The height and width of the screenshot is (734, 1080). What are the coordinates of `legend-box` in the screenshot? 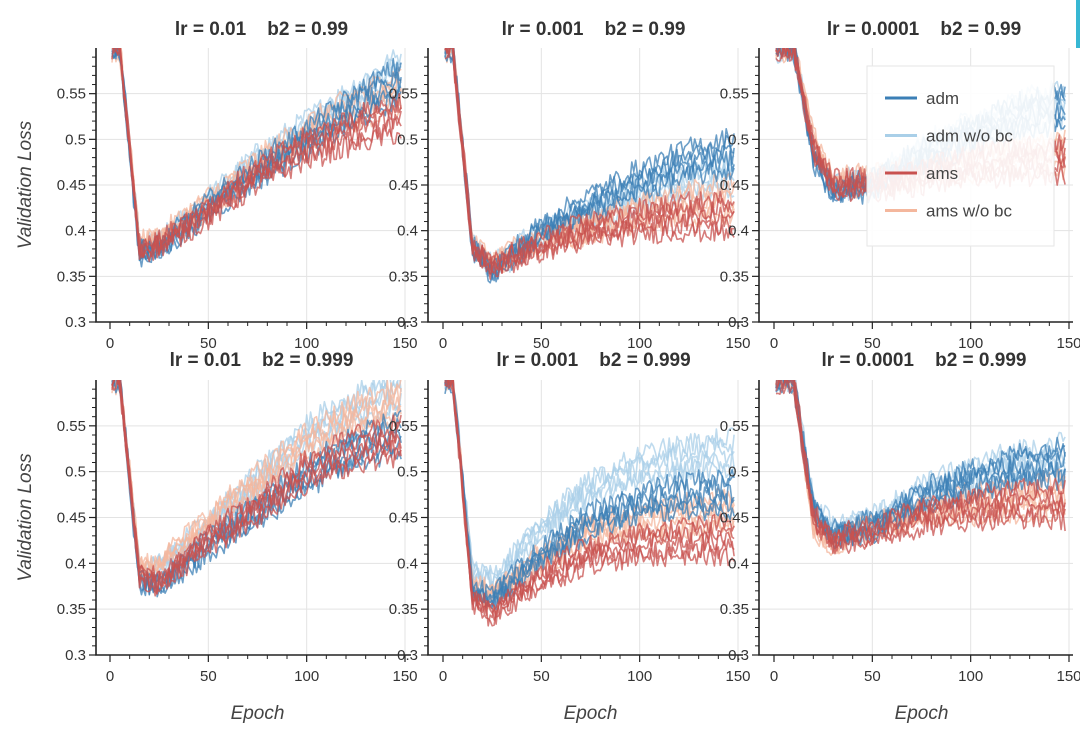 It's located at (960, 156).